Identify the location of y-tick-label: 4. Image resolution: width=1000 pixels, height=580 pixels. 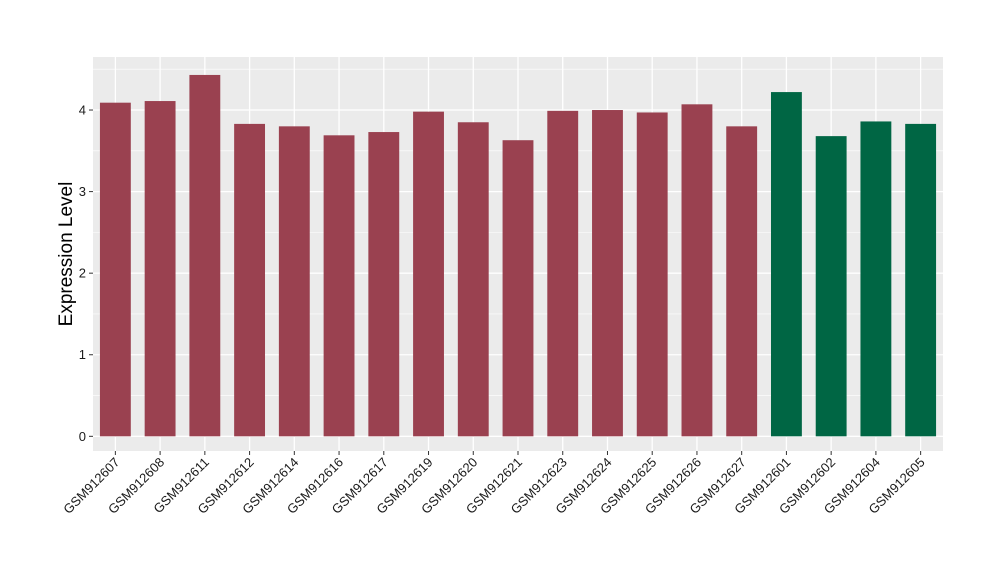
(82, 110).